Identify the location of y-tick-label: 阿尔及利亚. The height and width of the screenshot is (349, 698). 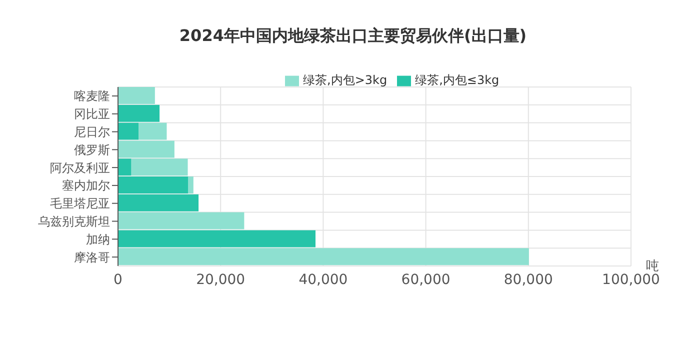
(80, 167).